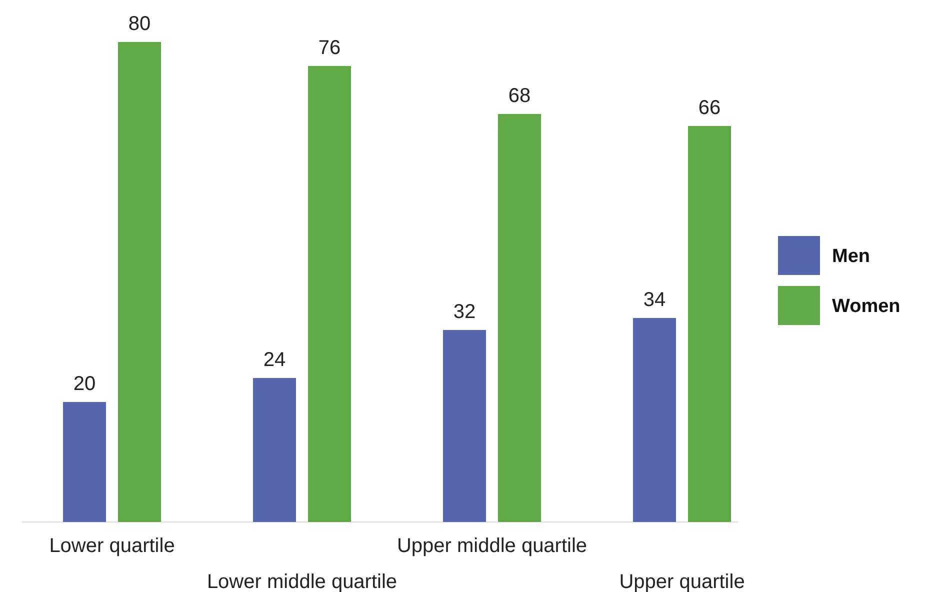  What do you see at coordinates (866, 306) in the screenshot?
I see `legend-label: Women` at bounding box center [866, 306].